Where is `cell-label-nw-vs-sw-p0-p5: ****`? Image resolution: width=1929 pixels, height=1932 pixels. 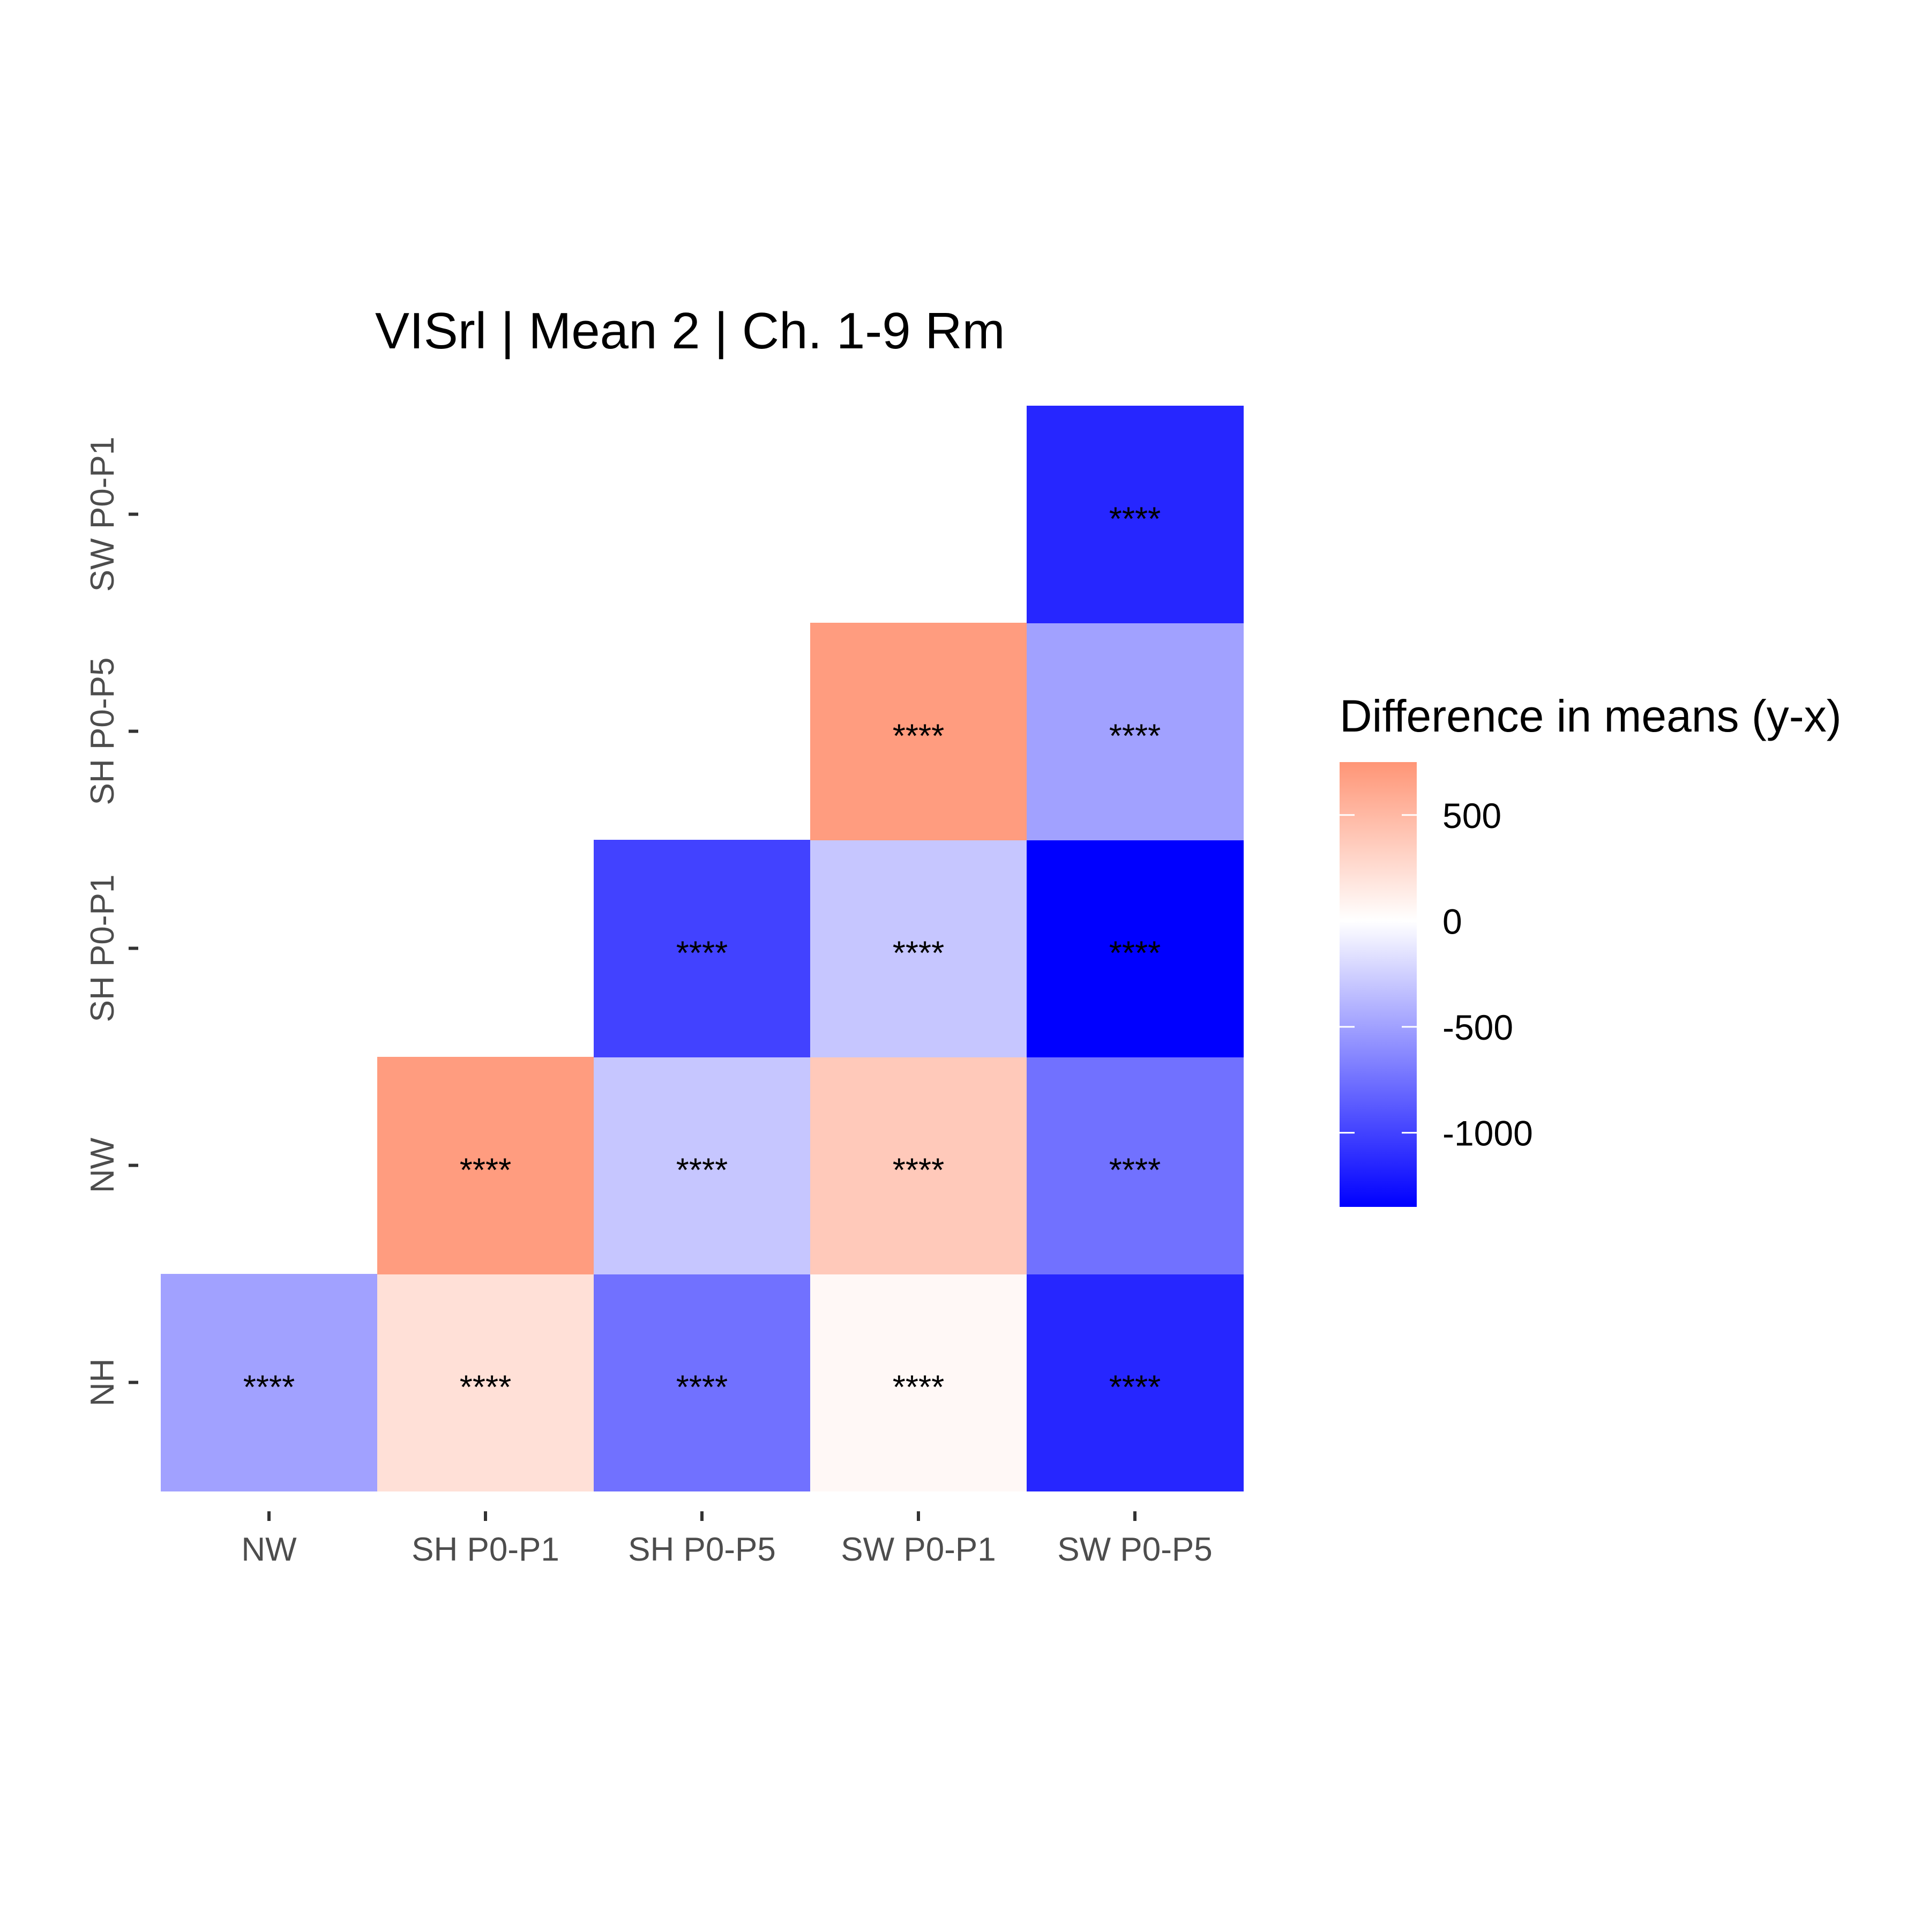
cell-label-nw-vs-sw-p0-p5: **** is located at coordinates (1135, 1170).